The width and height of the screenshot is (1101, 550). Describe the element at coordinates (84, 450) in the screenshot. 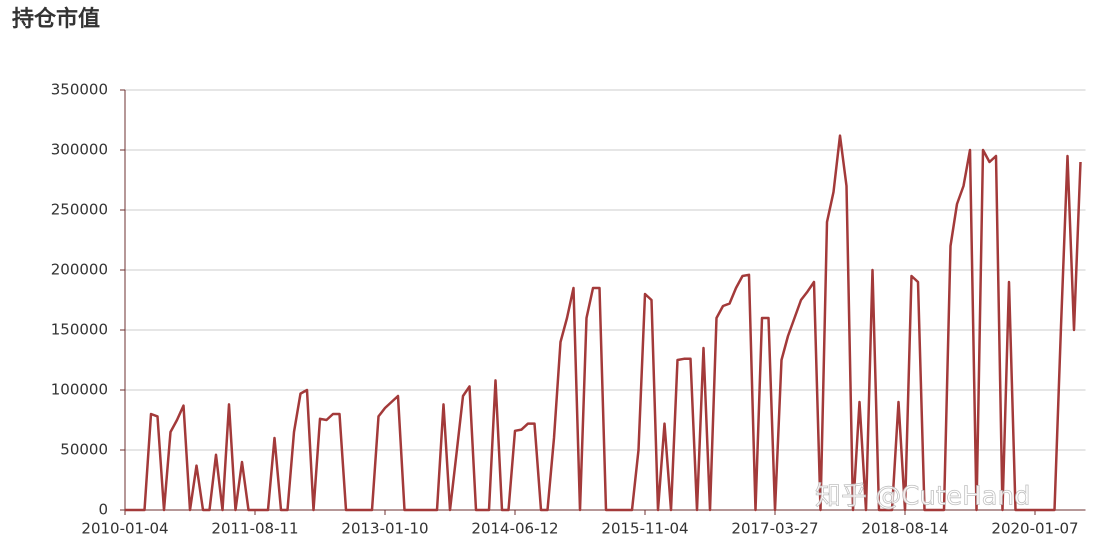

I see `y-tick-label: 50000` at that location.